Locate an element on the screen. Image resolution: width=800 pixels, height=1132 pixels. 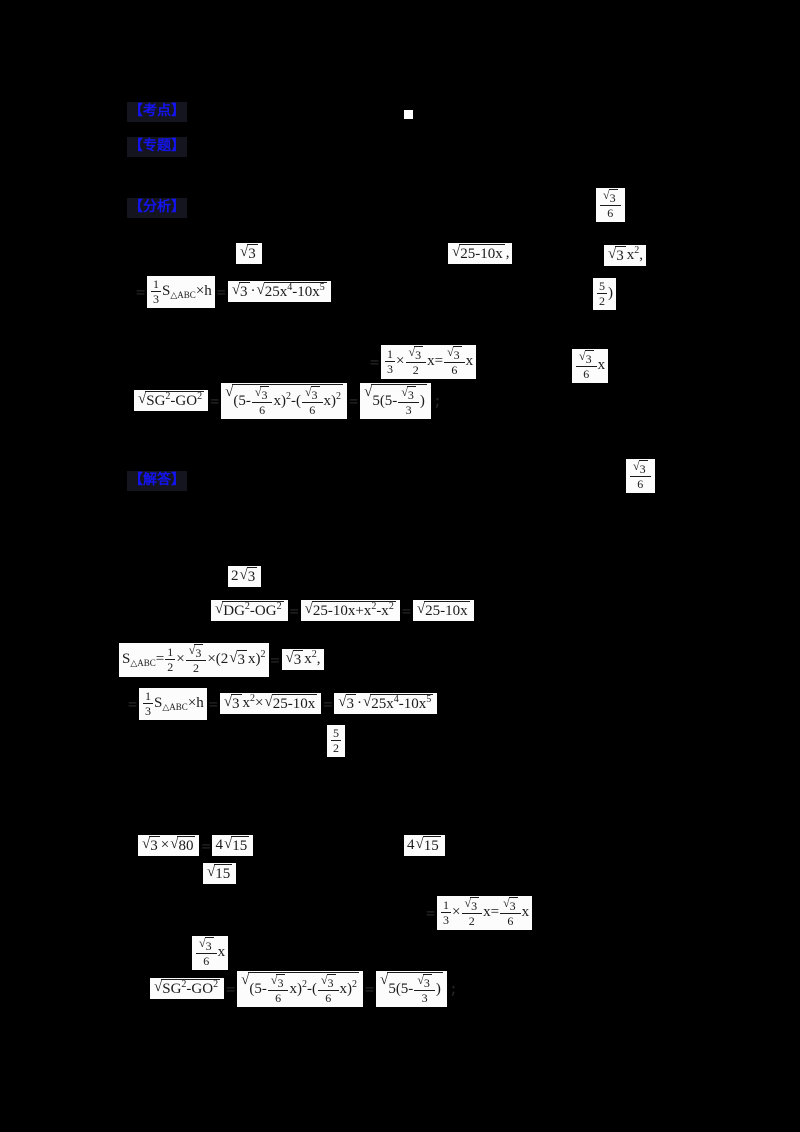
formula-box: √ 3 x 2, is located at coordinates (302, 660).